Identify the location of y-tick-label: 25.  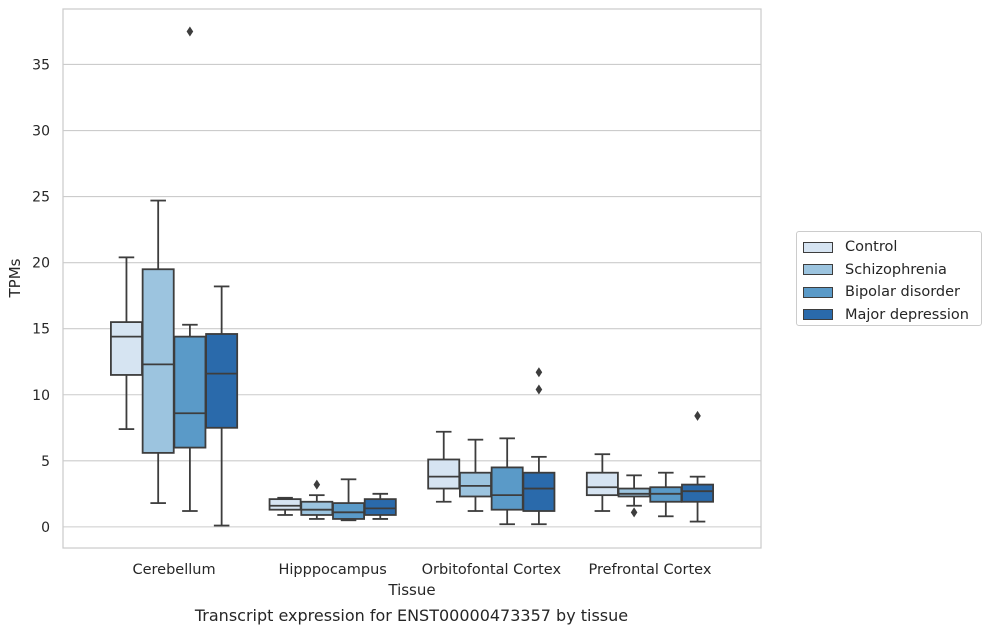
(41, 198).